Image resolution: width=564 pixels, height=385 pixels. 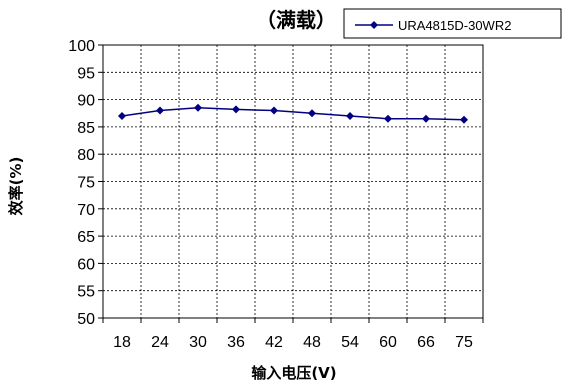 What do you see at coordinates (16, 186) in the screenshot?
I see `y-axis-title: 效率(%)` at bounding box center [16, 186].